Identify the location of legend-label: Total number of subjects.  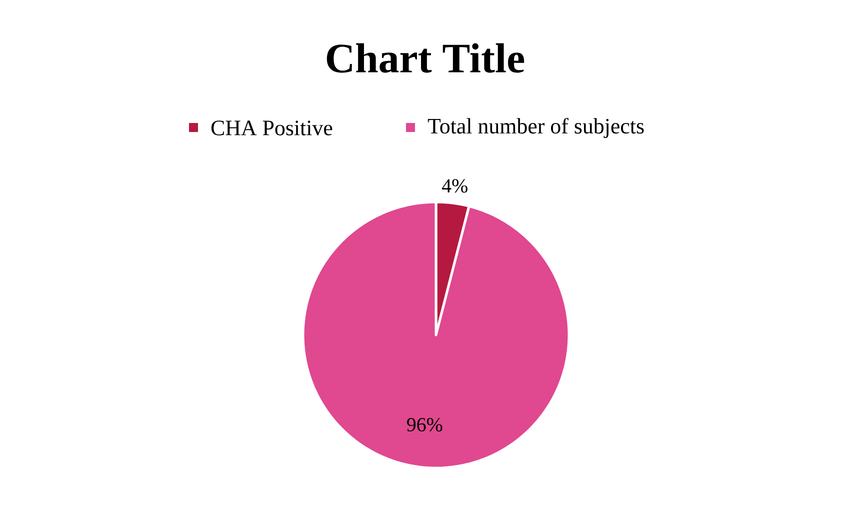
(536, 128).